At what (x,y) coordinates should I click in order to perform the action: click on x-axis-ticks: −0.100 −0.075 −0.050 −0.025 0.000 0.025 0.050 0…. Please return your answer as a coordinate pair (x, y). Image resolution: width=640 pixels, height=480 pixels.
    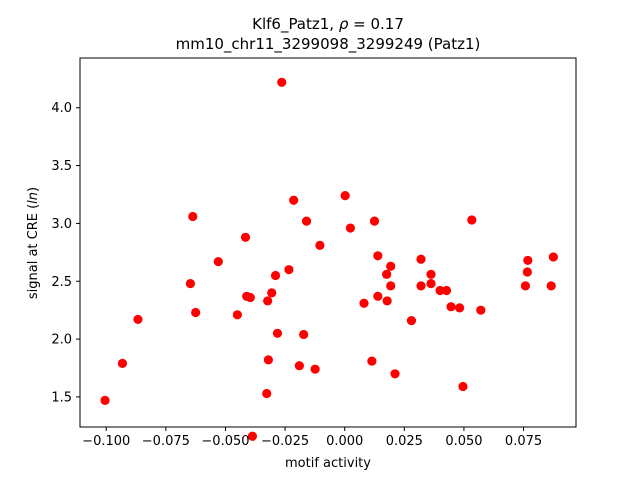
    Looking at the image, I should click on (312, 438).